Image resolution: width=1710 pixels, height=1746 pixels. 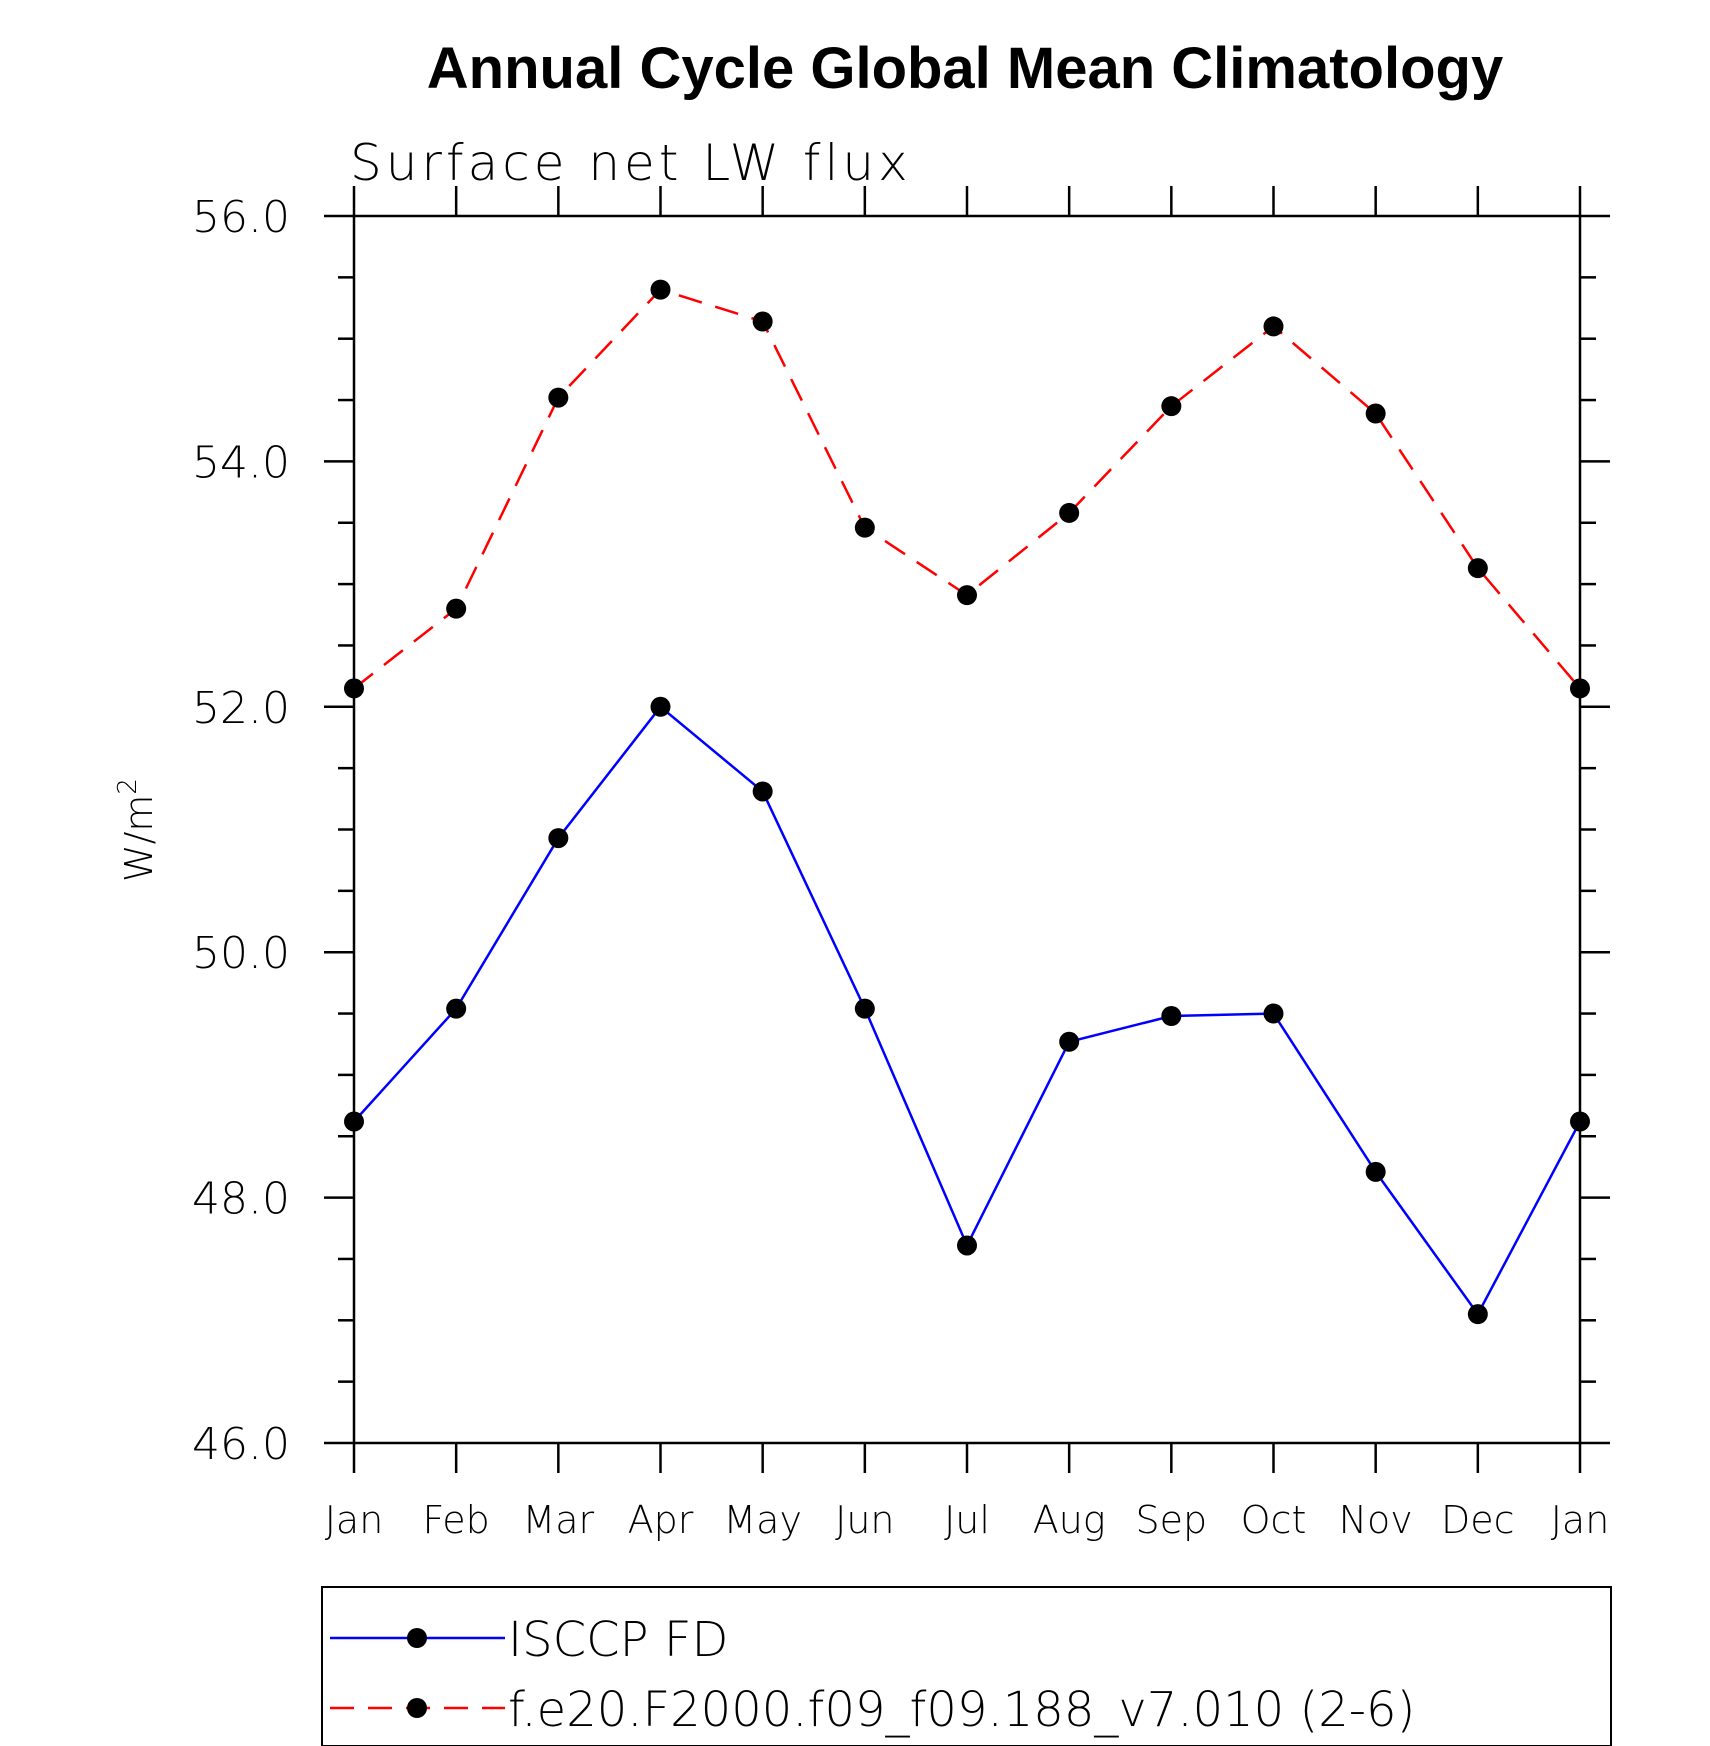 What do you see at coordinates (241, 953) in the screenshot?
I see `y-tick-label: 50.0` at bounding box center [241, 953].